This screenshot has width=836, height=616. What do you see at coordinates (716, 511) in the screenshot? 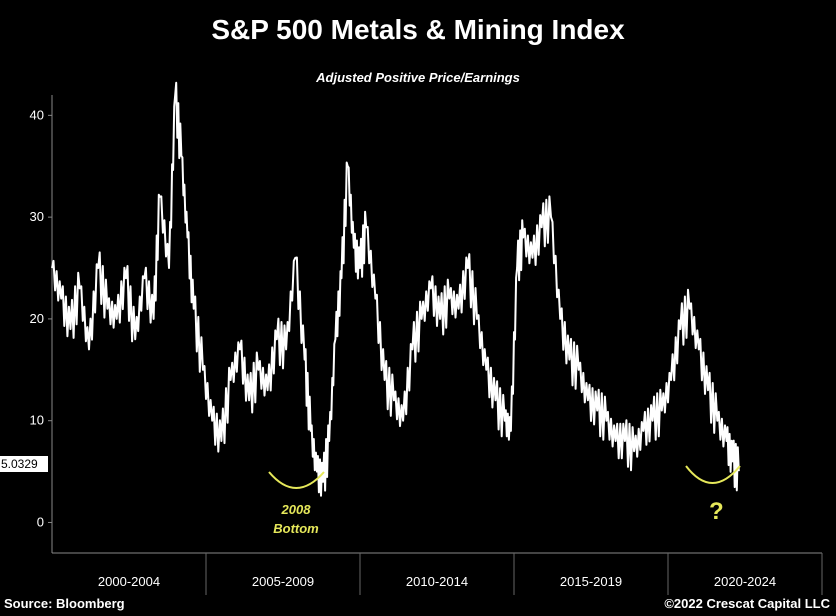
I see `annotation-question-mark: ?` at bounding box center [716, 511].